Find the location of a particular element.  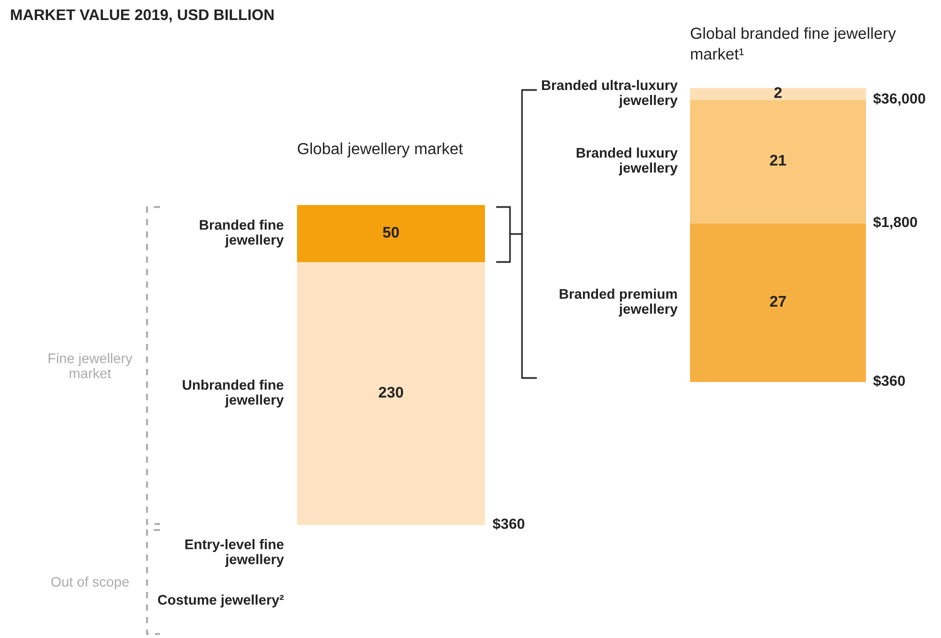

series-label: Branded fine jewellery is located at coordinates (242, 234).